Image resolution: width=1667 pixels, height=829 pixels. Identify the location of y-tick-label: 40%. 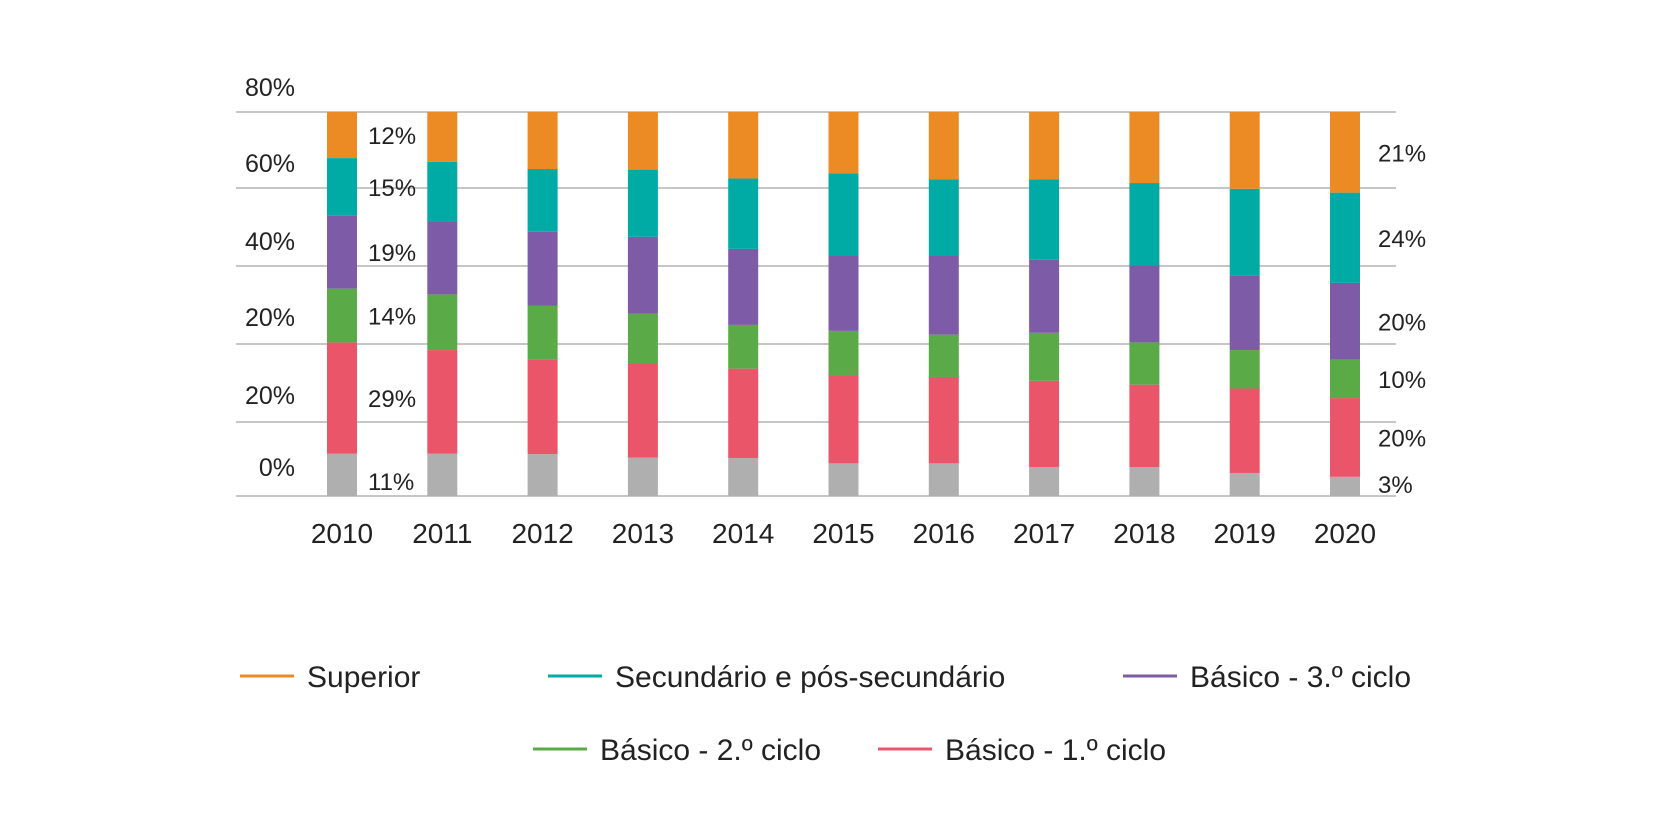
(270, 242).